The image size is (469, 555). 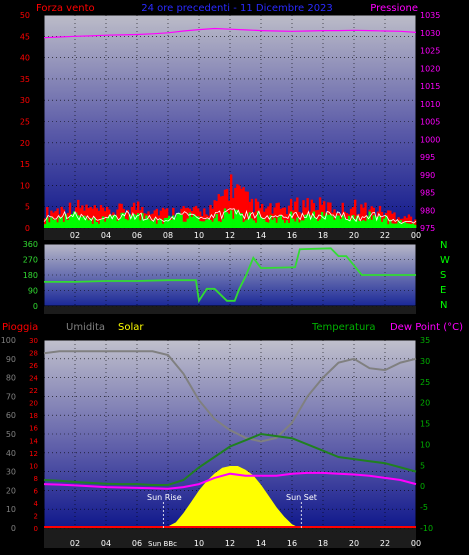 I want to click on wind-axis-title: Forza vento, so click(x=65, y=8).